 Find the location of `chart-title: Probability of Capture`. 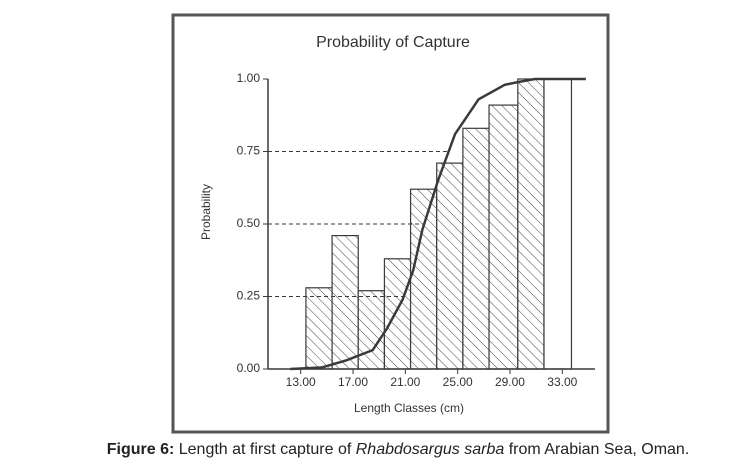

chart-title: Probability of Capture is located at coordinates (393, 42).